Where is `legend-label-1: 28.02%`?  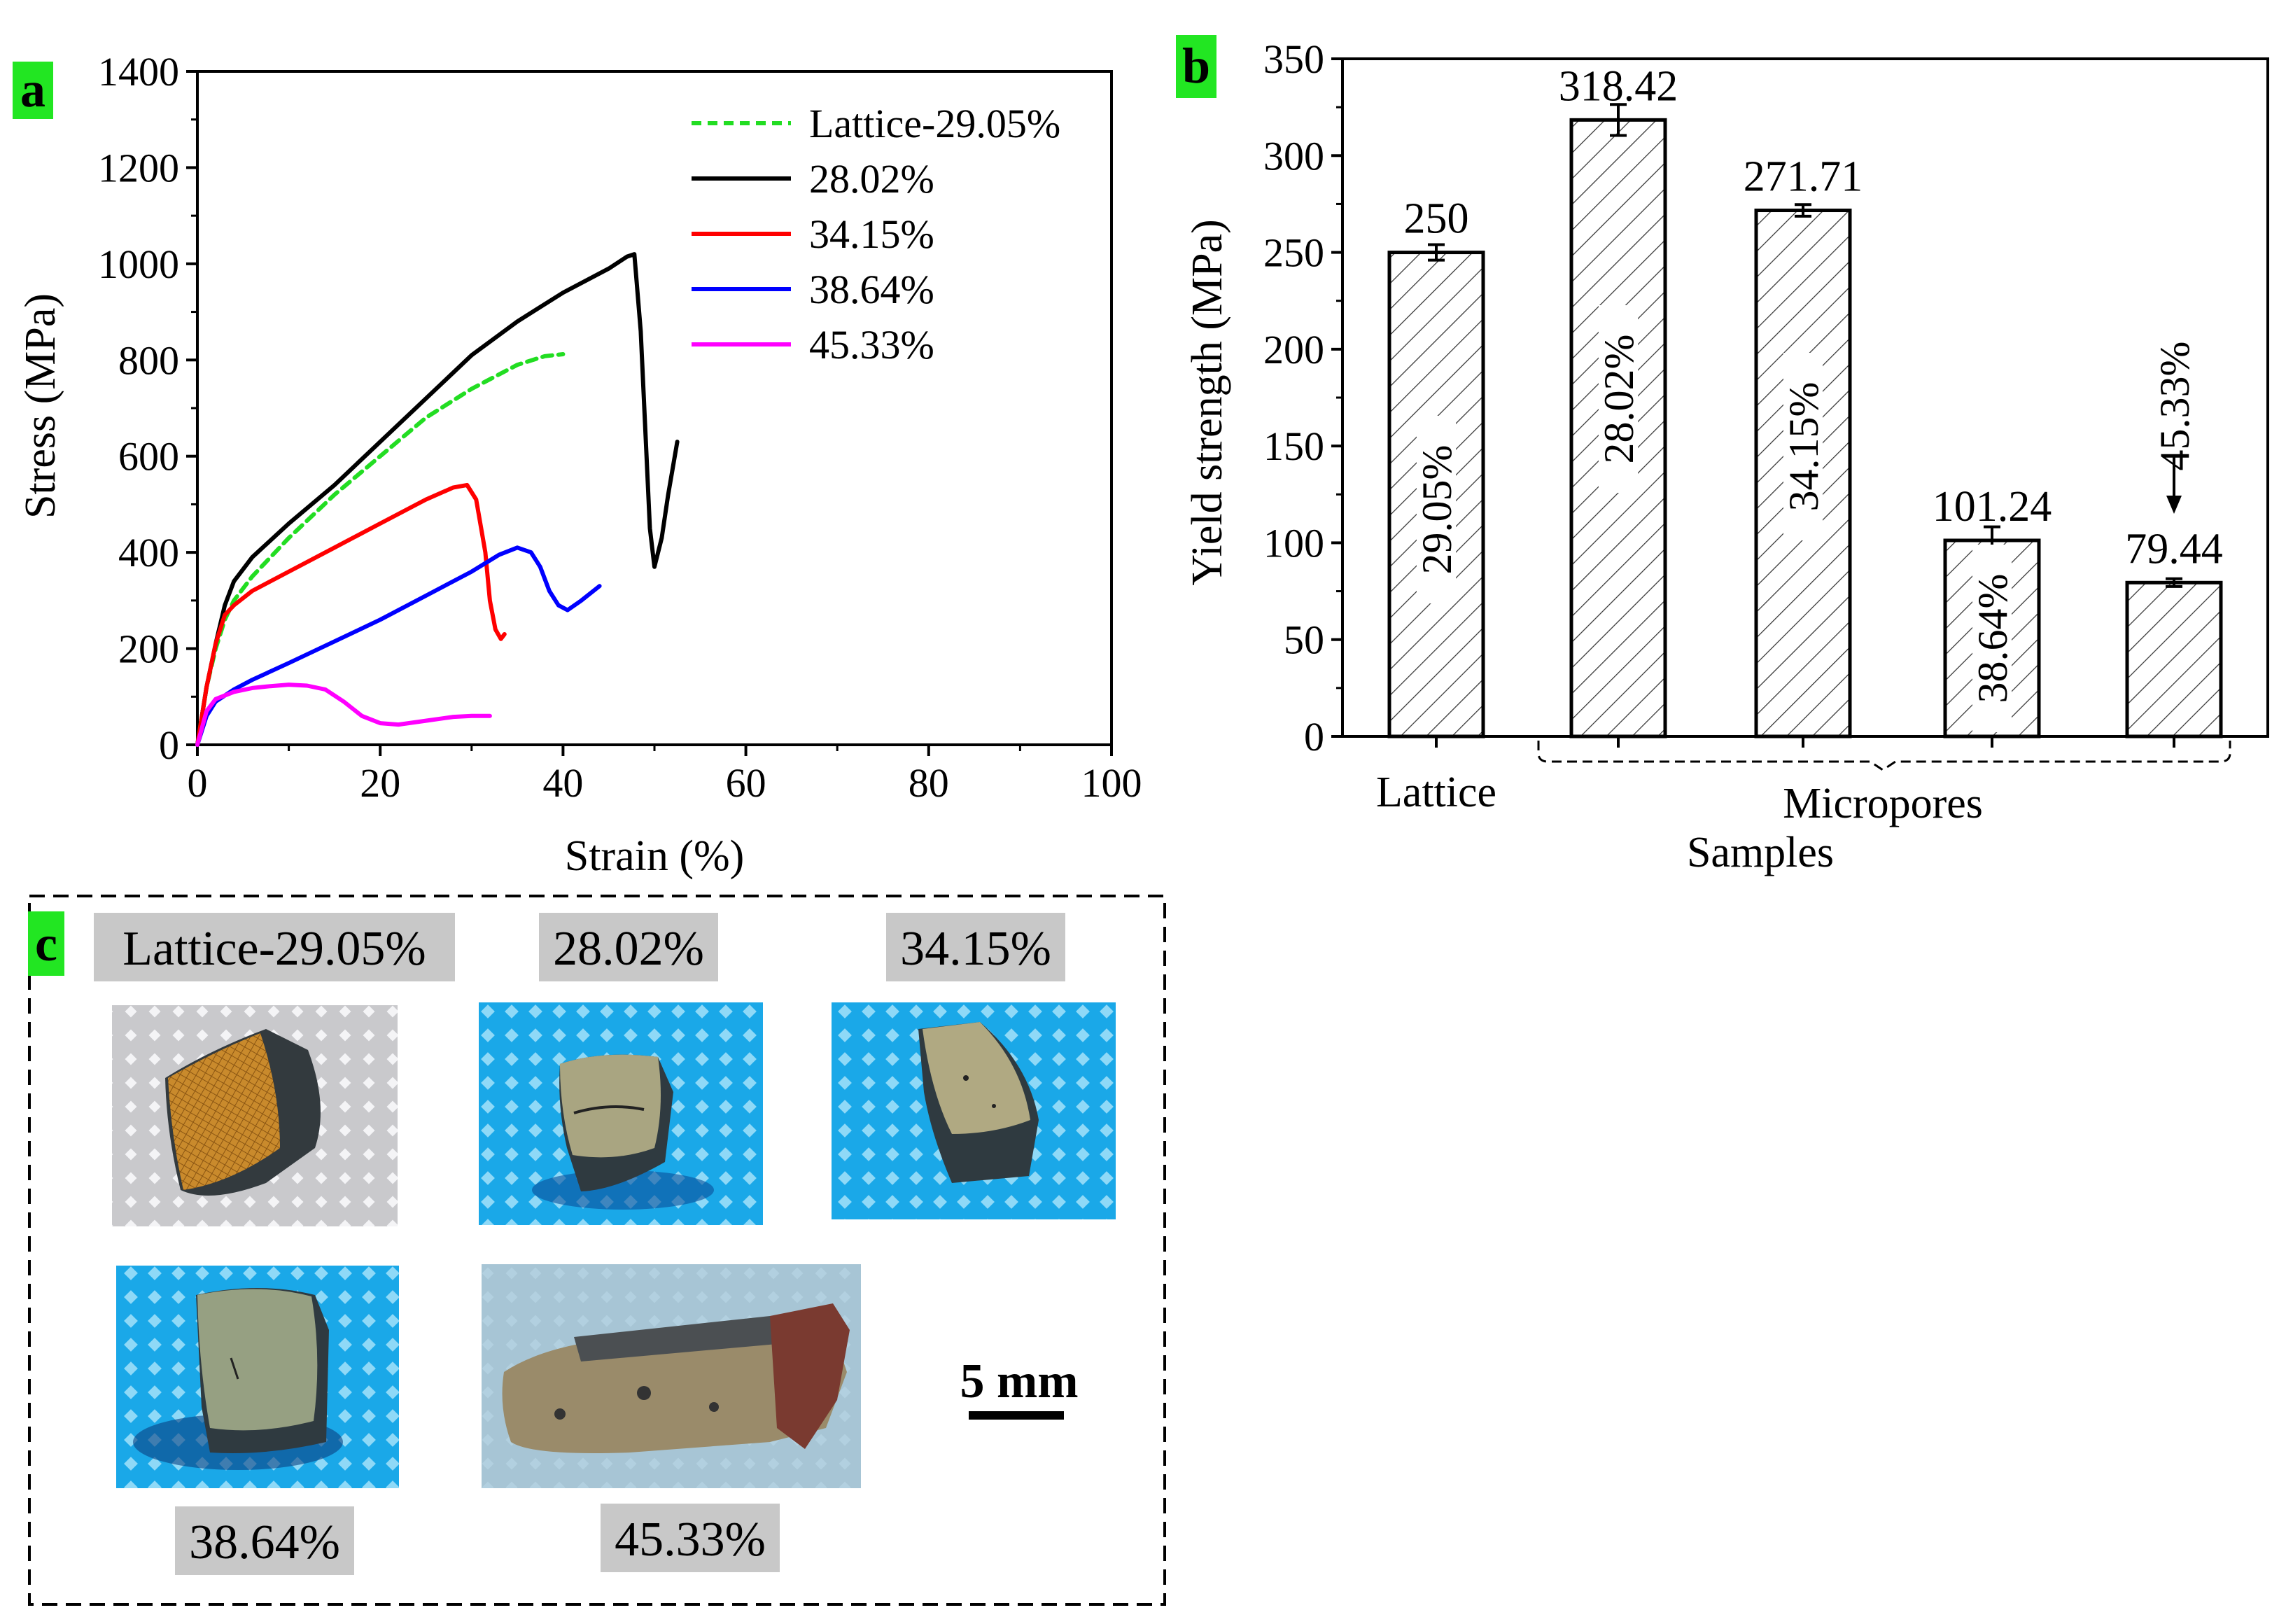
legend-label-1: 28.02% is located at coordinates (871, 179).